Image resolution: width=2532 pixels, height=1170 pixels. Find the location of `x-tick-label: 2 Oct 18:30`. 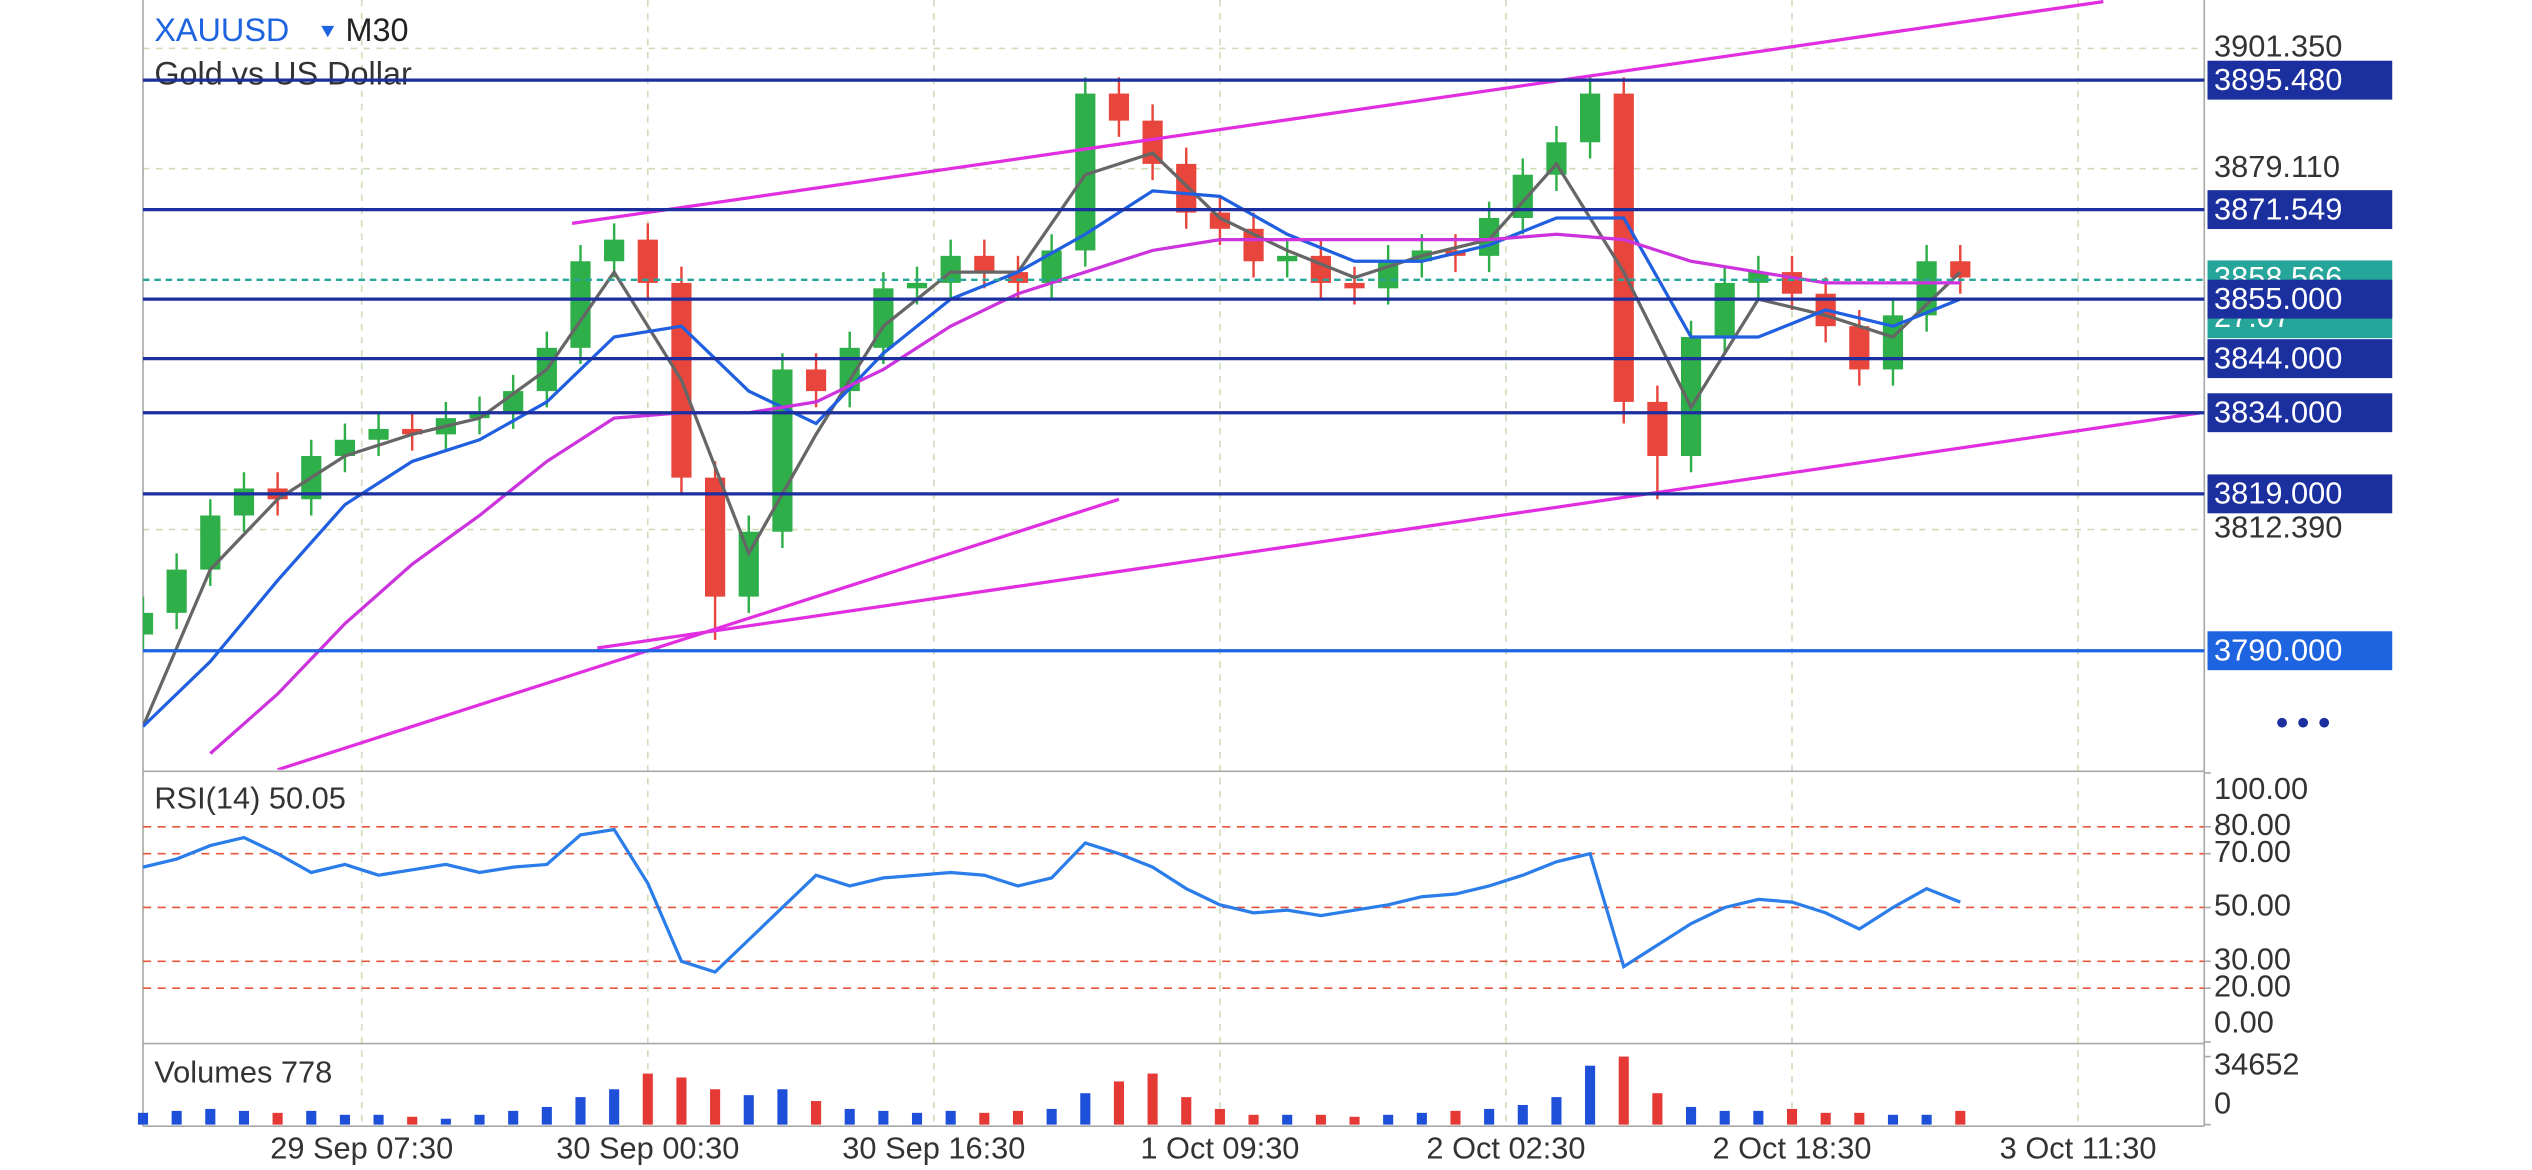

x-tick-label: 2 Oct 18:30 is located at coordinates (1791, 1148).